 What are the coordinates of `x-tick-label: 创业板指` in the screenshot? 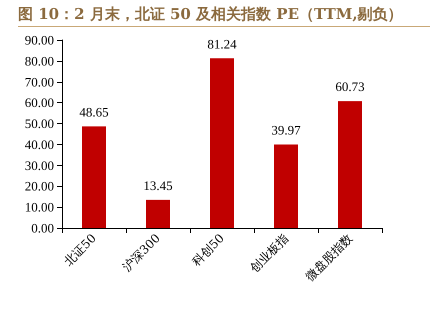 It's located at (269, 253).